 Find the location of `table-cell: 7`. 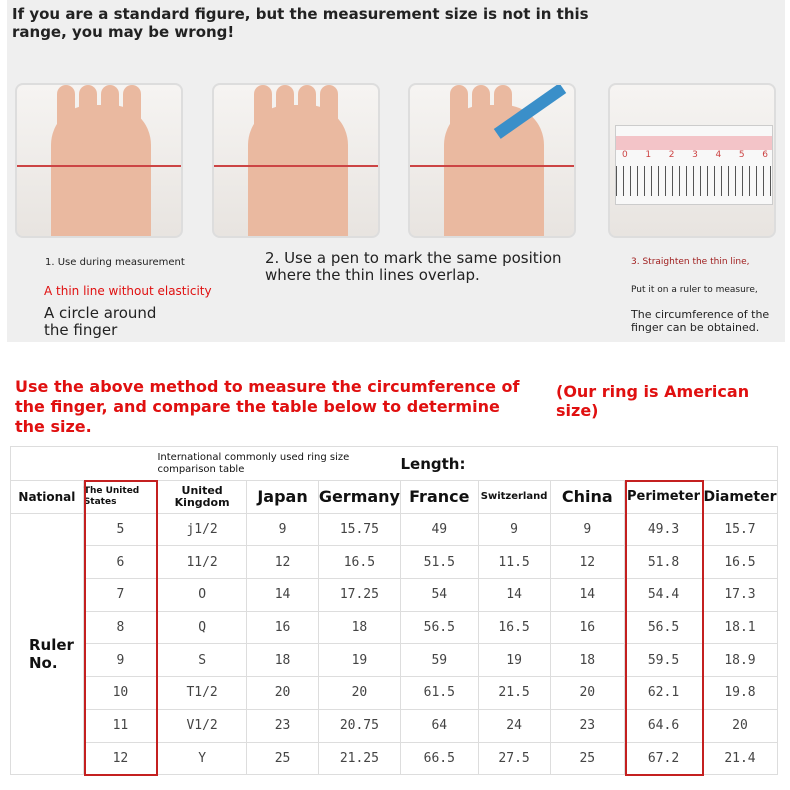

table-cell: 7 is located at coordinates (120, 595).